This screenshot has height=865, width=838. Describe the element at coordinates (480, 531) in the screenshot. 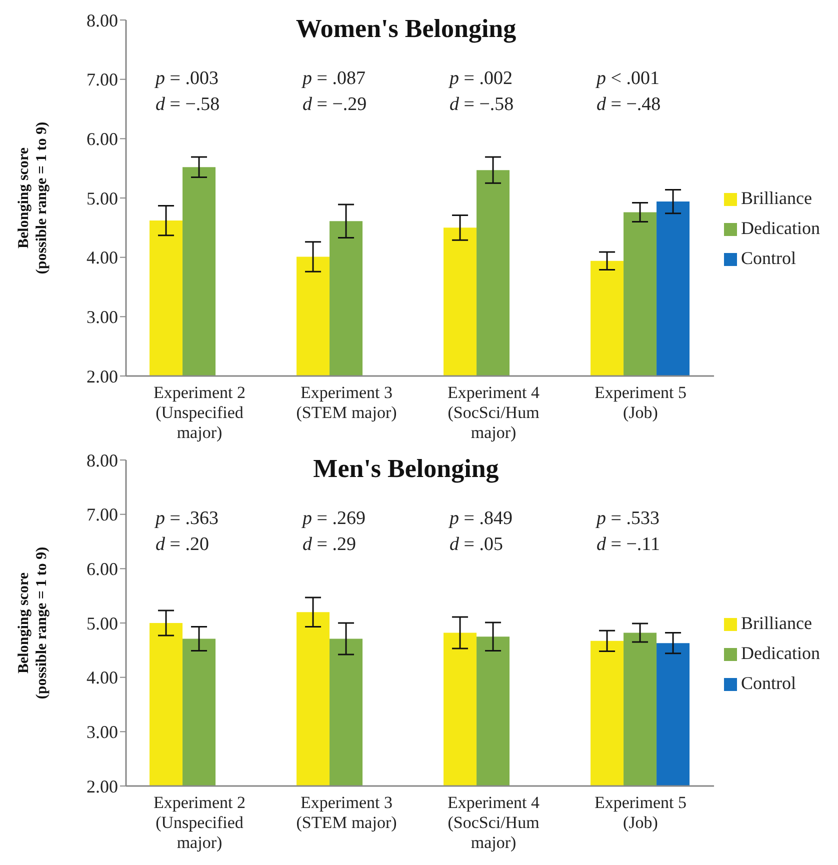

I see `annotation: p = .849 d = .05` at that location.